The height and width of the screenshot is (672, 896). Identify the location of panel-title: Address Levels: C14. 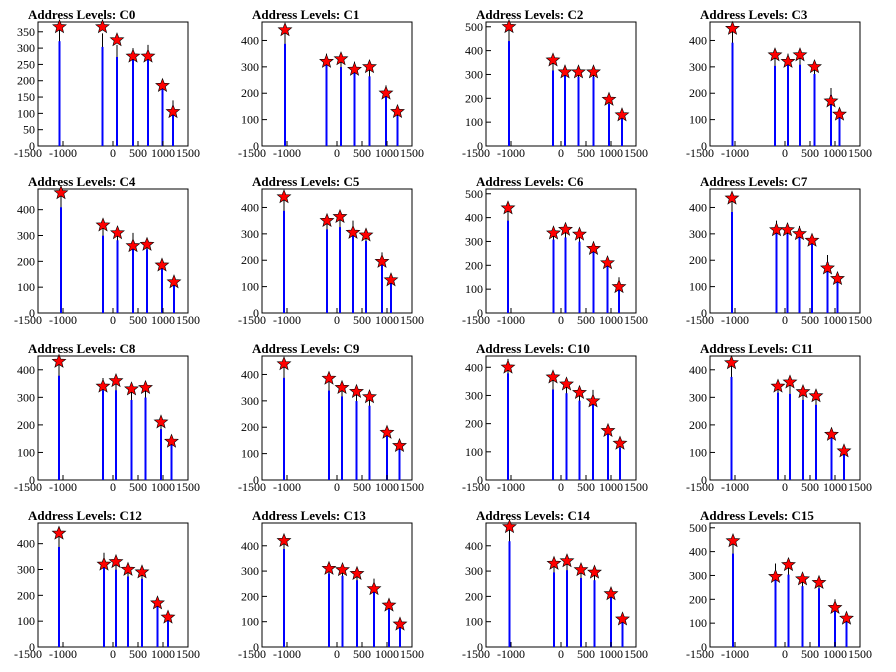
(533, 515).